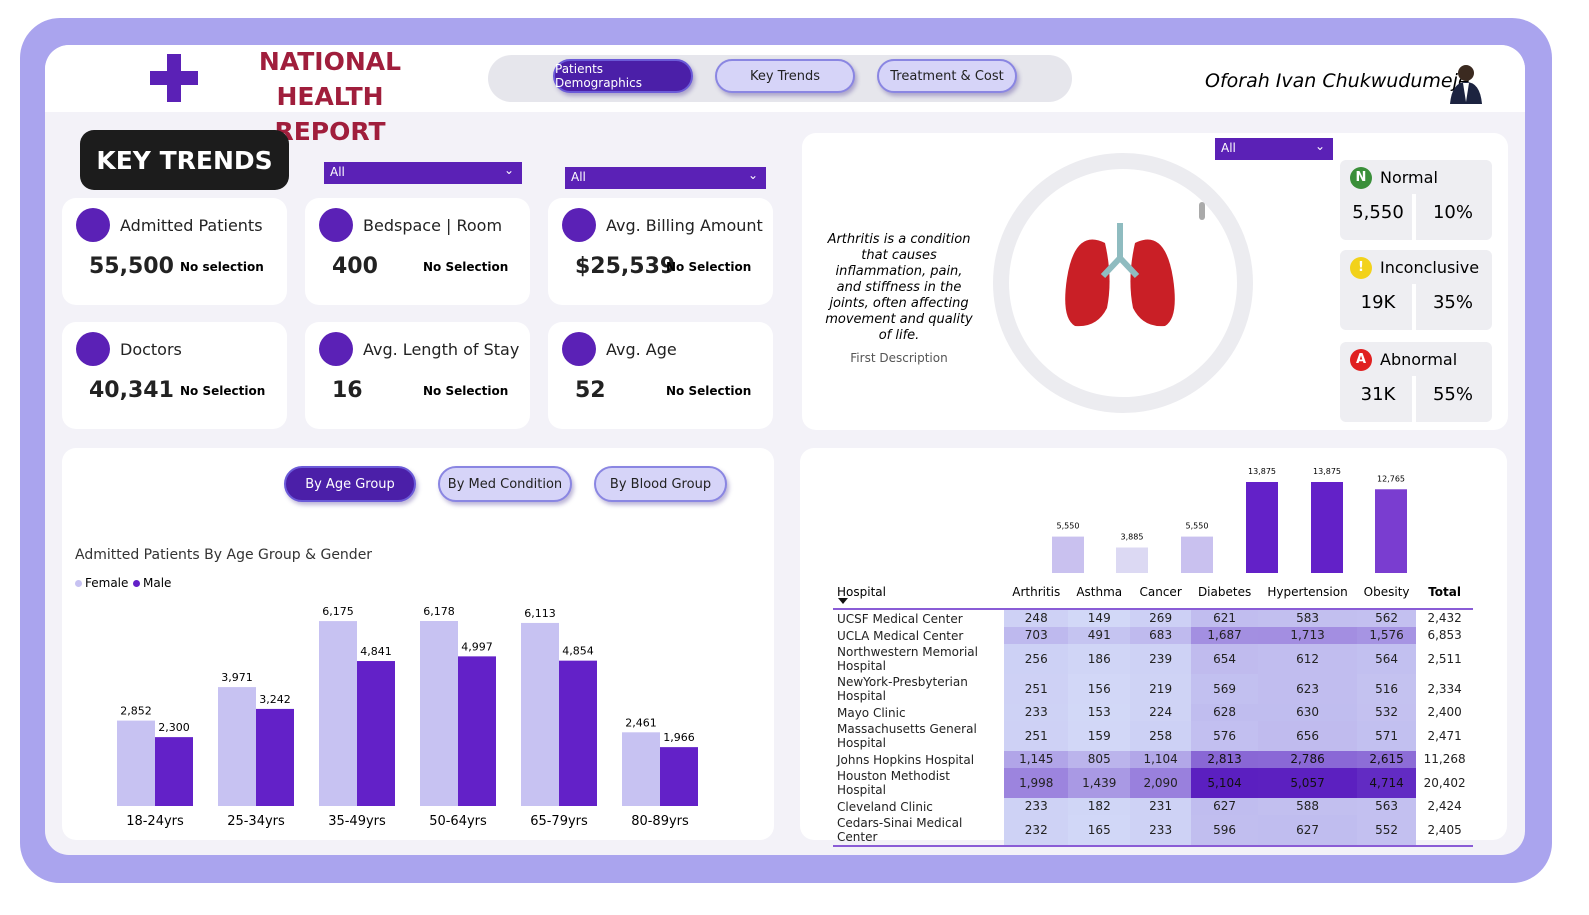 The width and height of the screenshot is (1589, 915). I want to click on kpi-icon, so click(336, 225).